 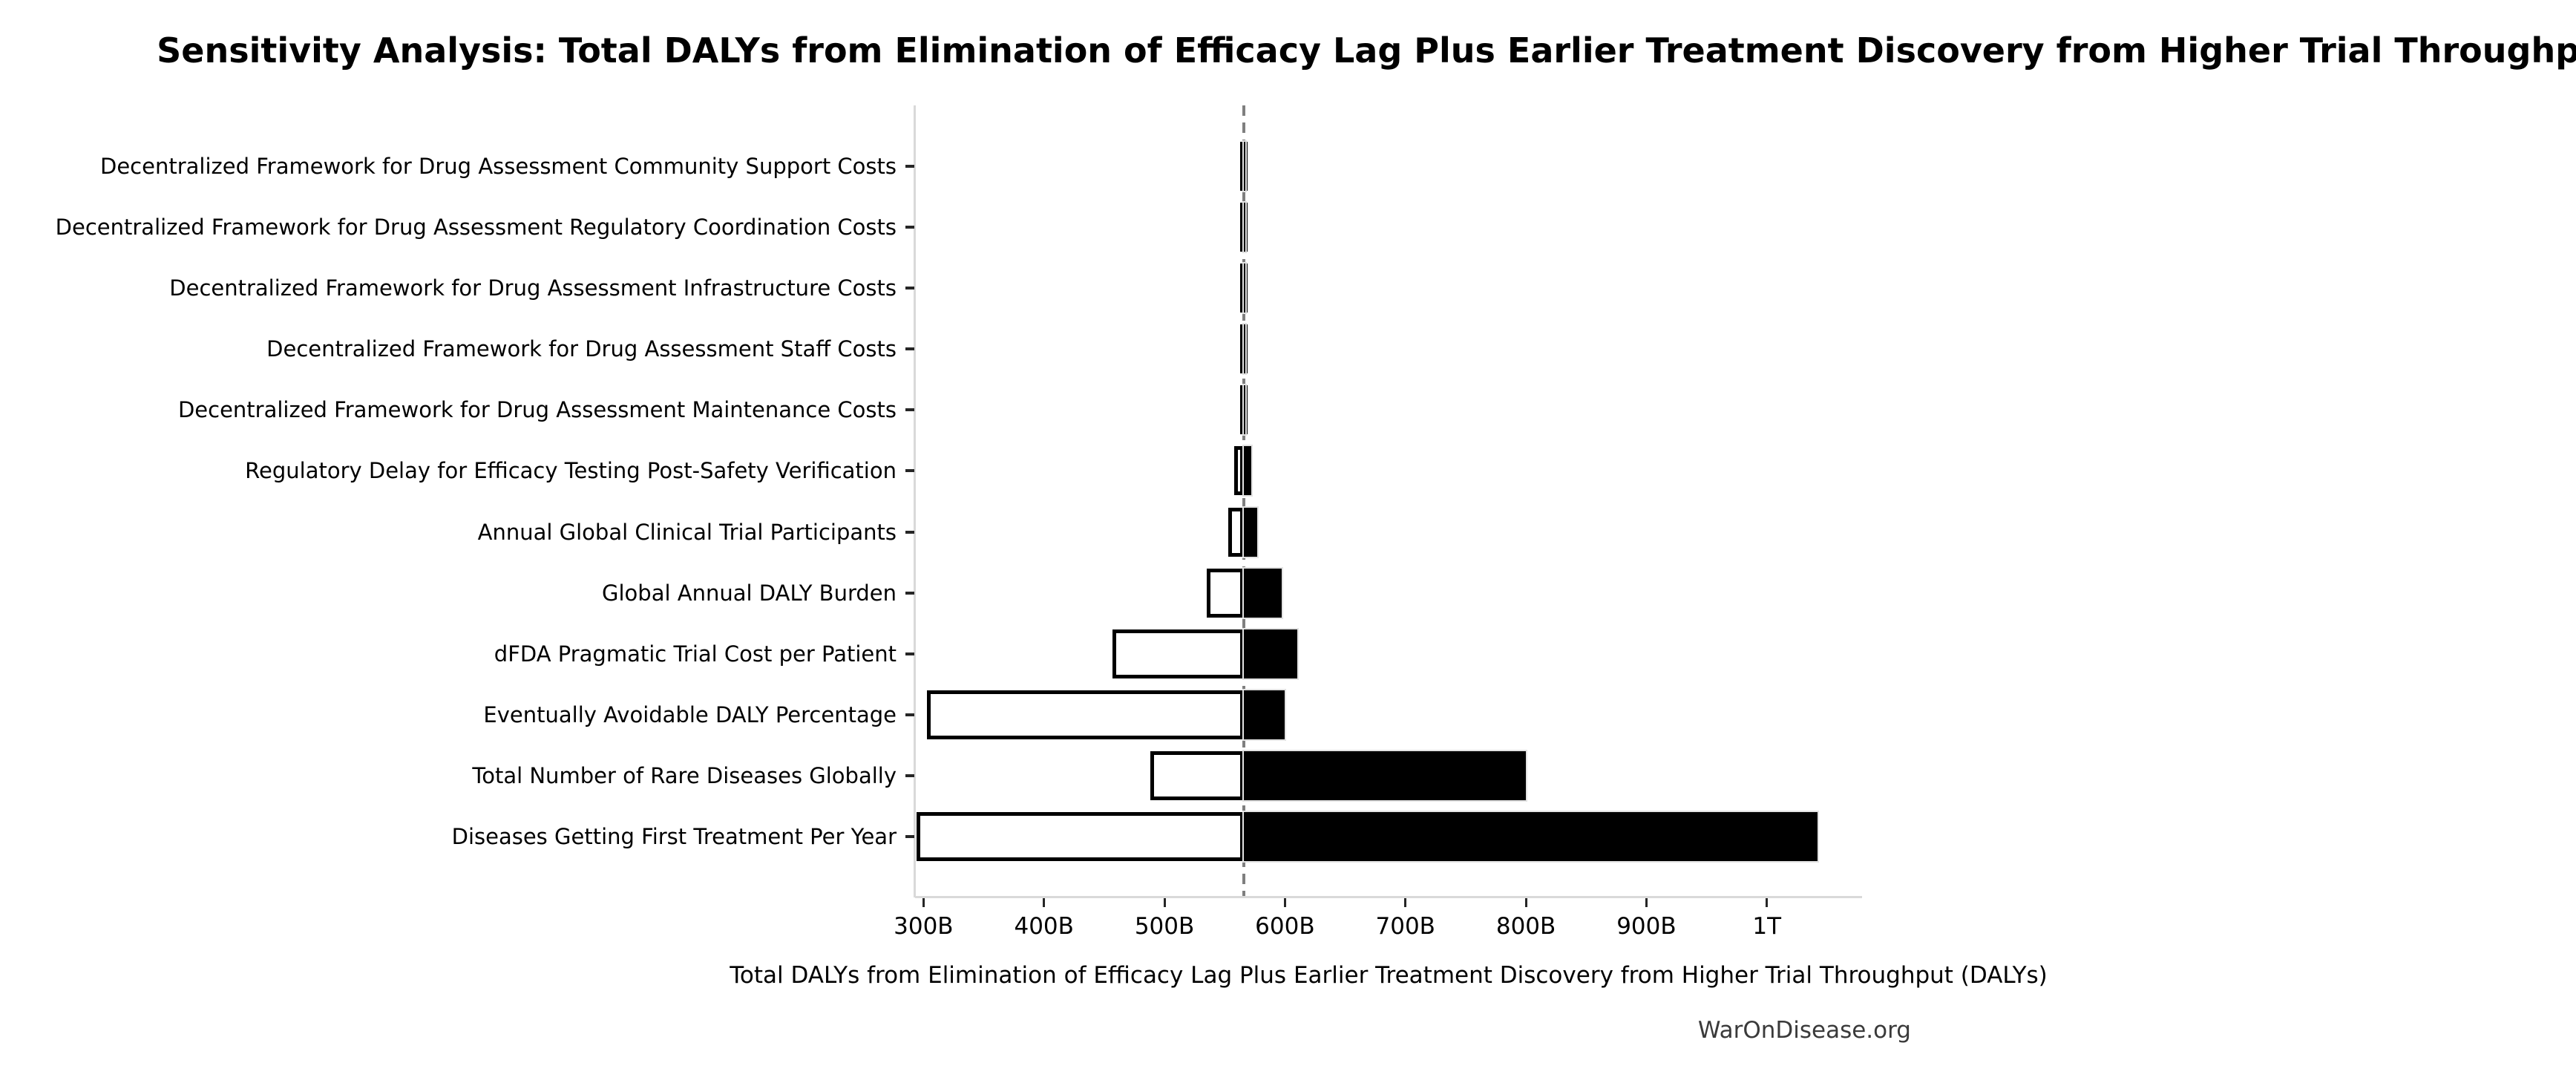 I want to click on x-tick-label: 1T, so click(x=1767, y=927).